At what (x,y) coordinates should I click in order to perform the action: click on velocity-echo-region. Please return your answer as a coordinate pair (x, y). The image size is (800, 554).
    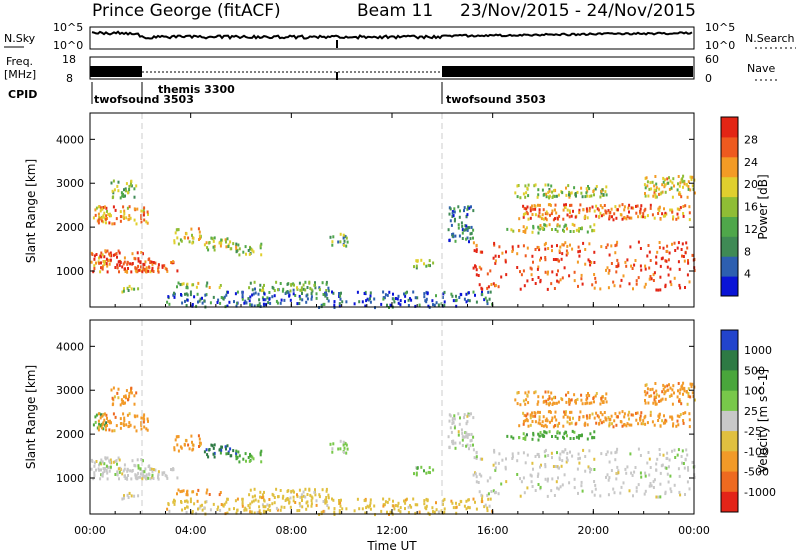
    Looking at the image, I should click on (187, 443).